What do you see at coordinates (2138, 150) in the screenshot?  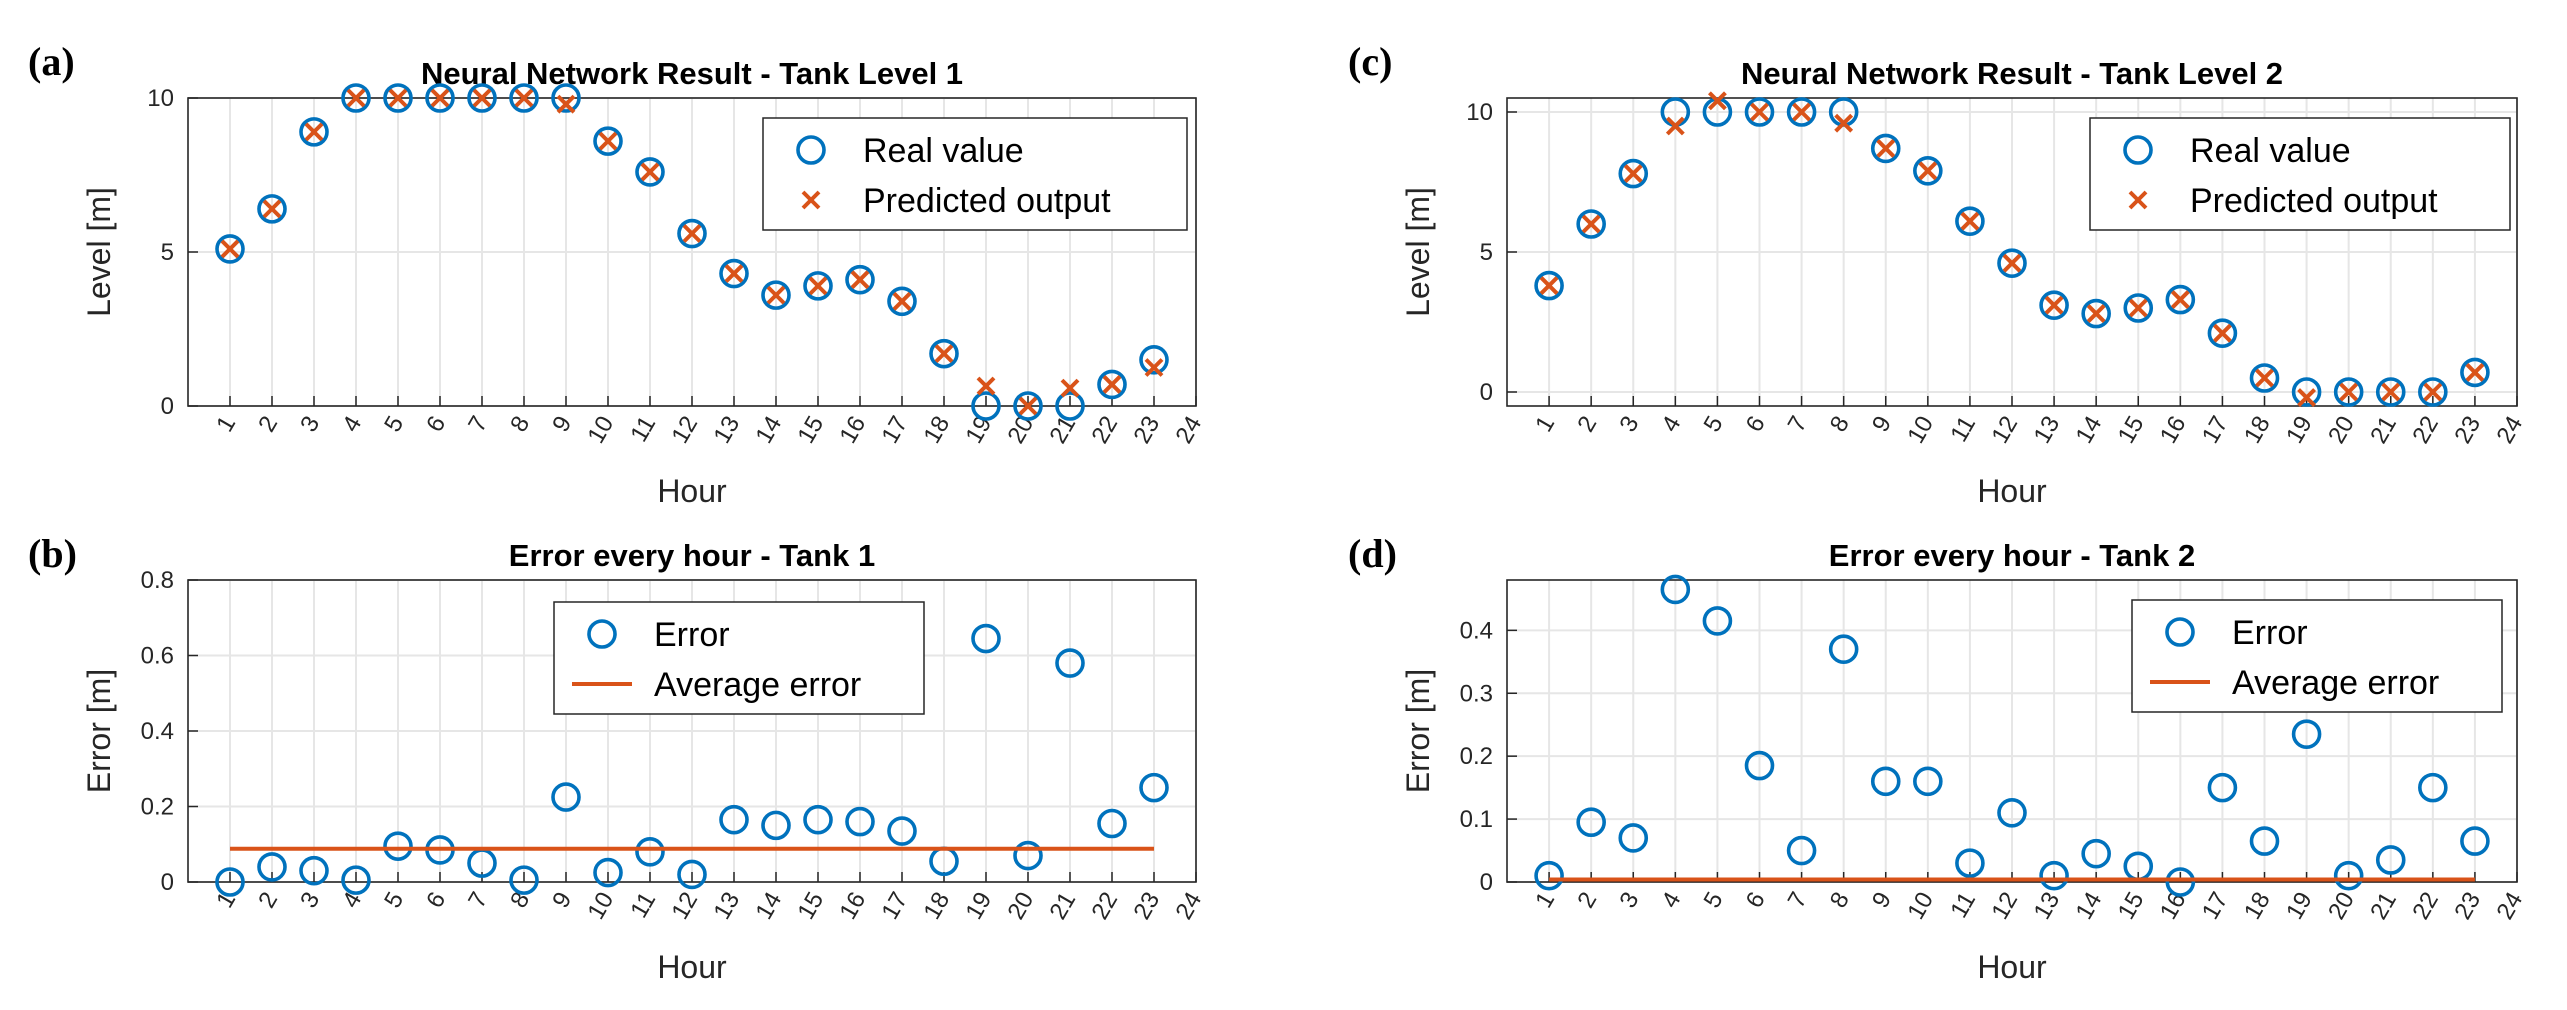 I see `legend-marker-circle` at bounding box center [2138, 150].